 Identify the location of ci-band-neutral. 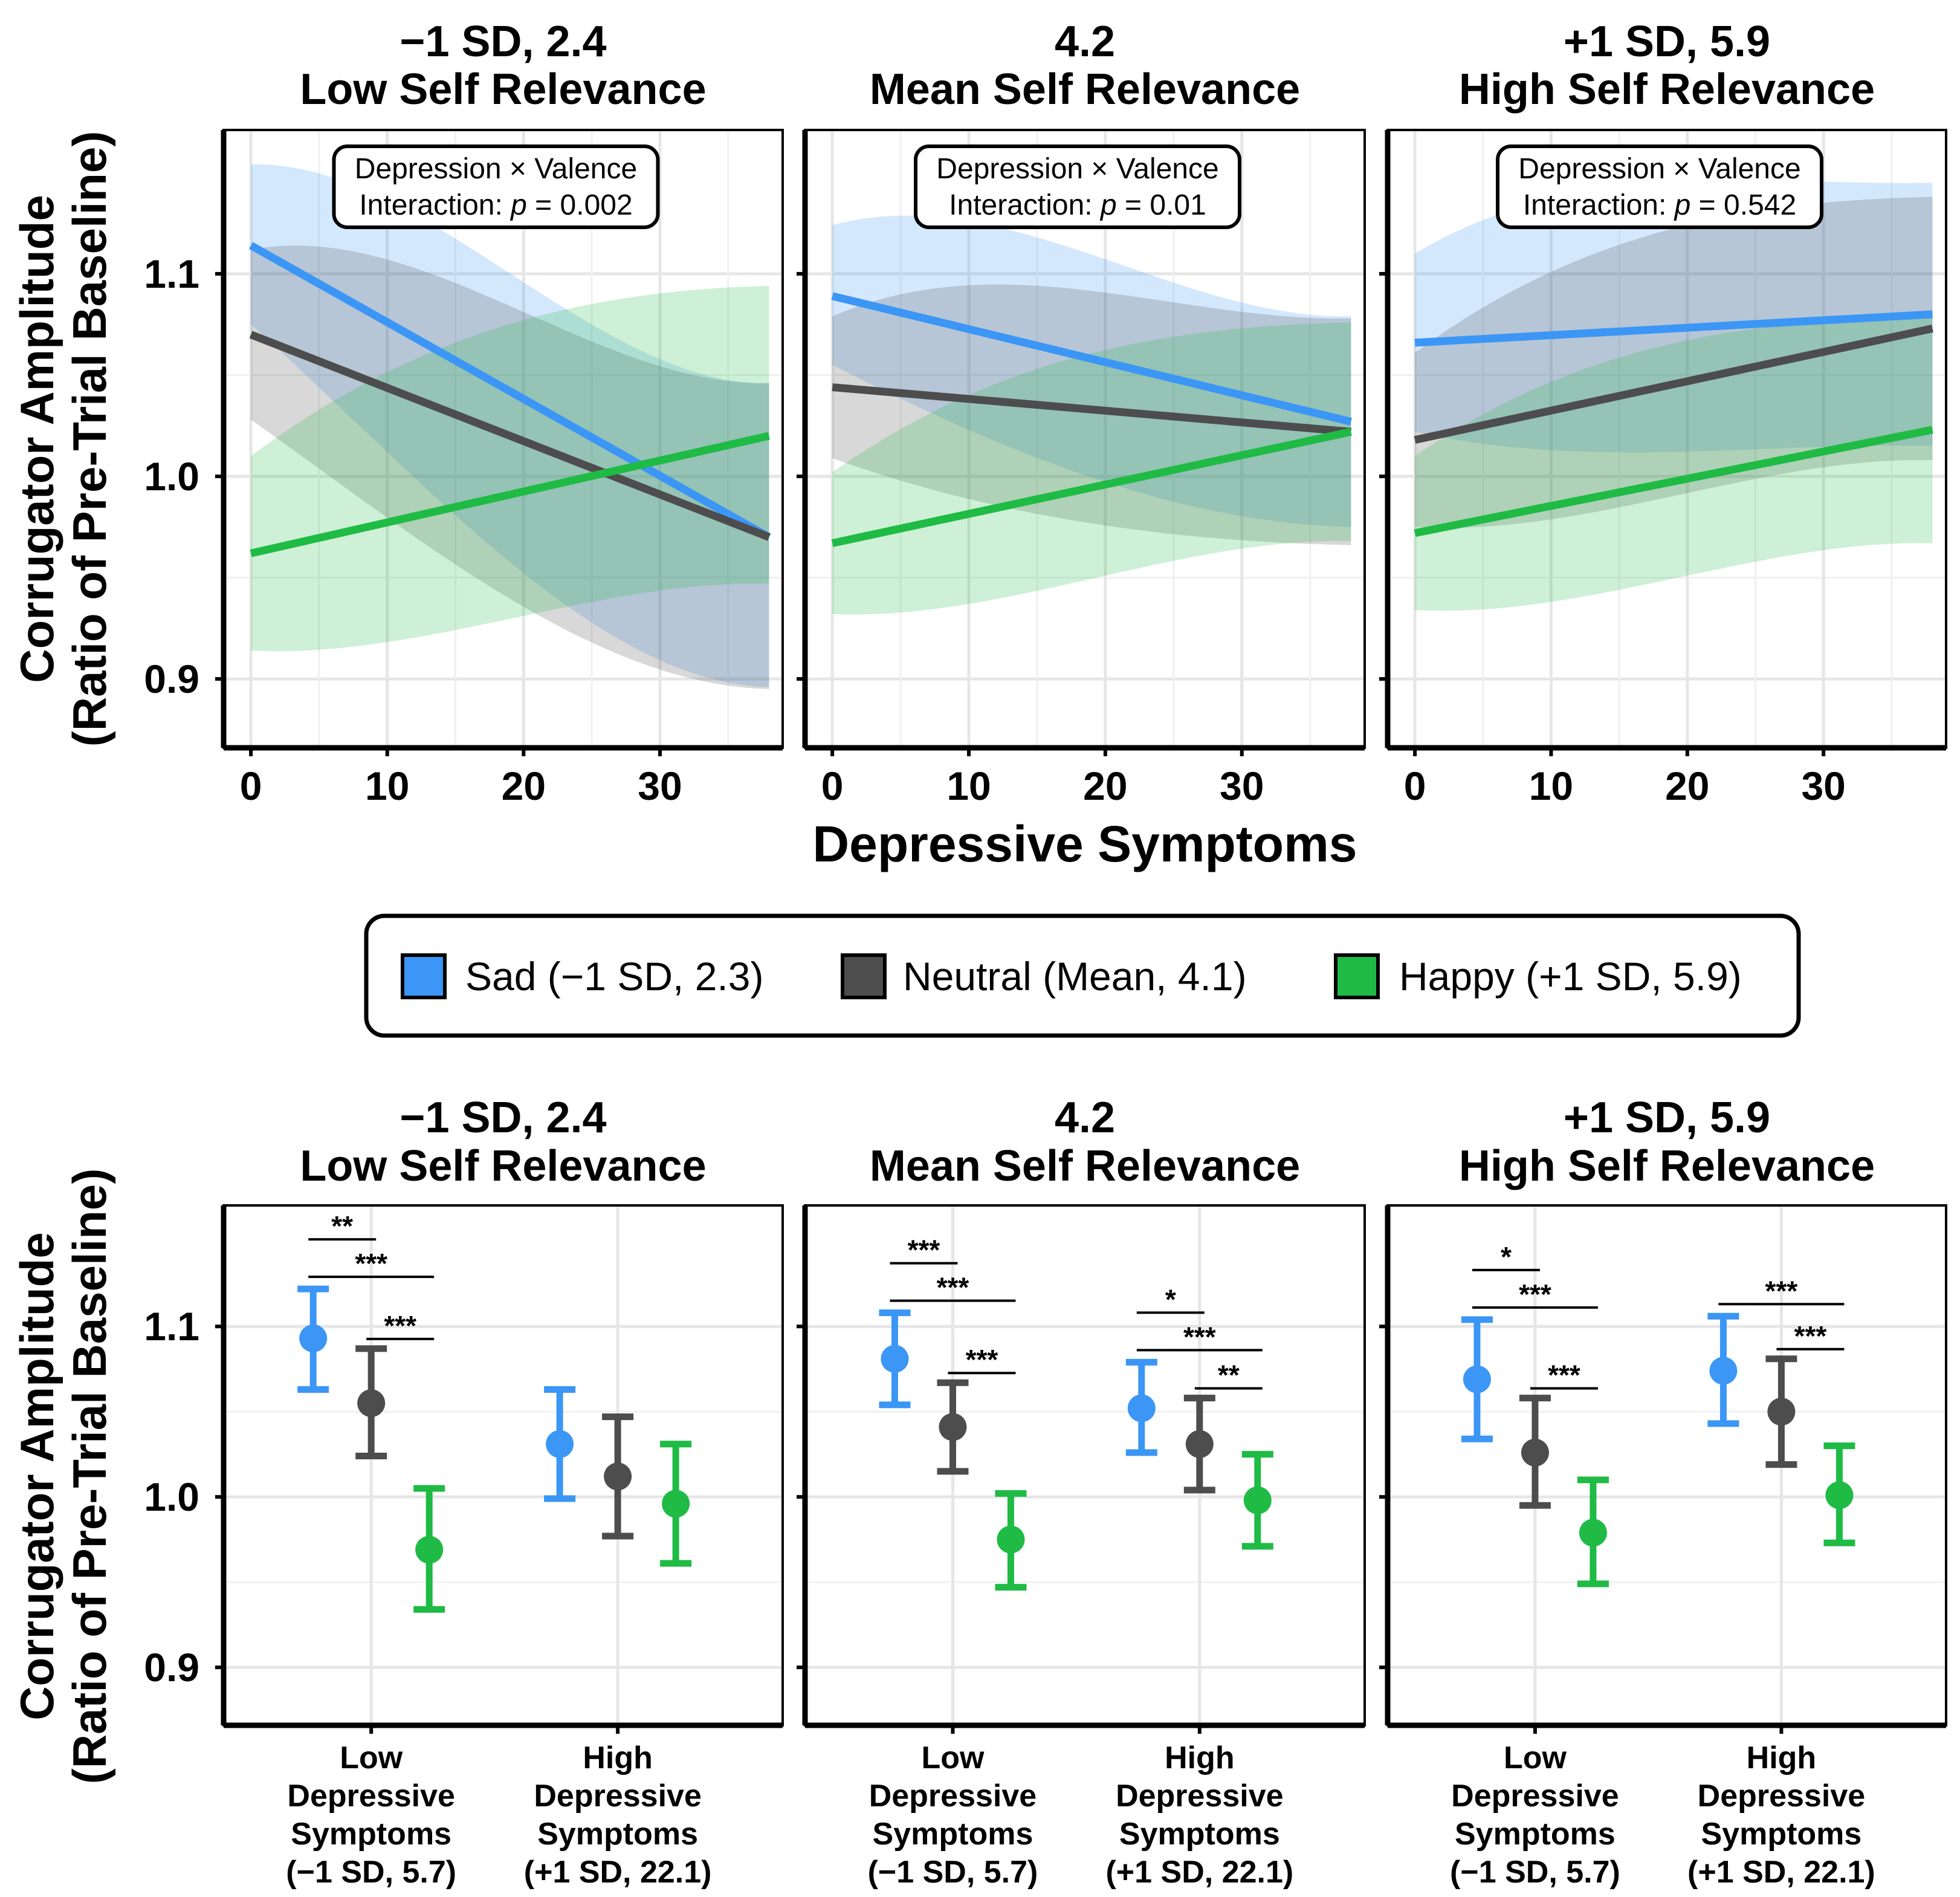
(510, 467).